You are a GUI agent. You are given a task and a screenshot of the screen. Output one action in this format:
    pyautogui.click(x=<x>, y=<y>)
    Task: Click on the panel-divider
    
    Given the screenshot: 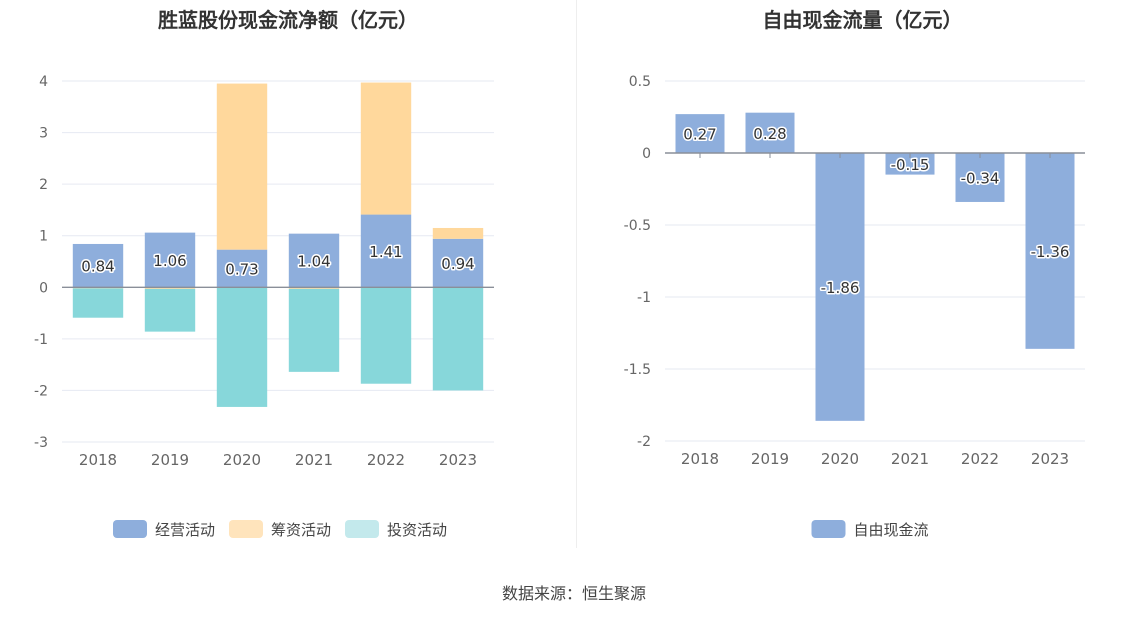 What is the action you would take?
    pyautogui.click(x=576, y=274)
    